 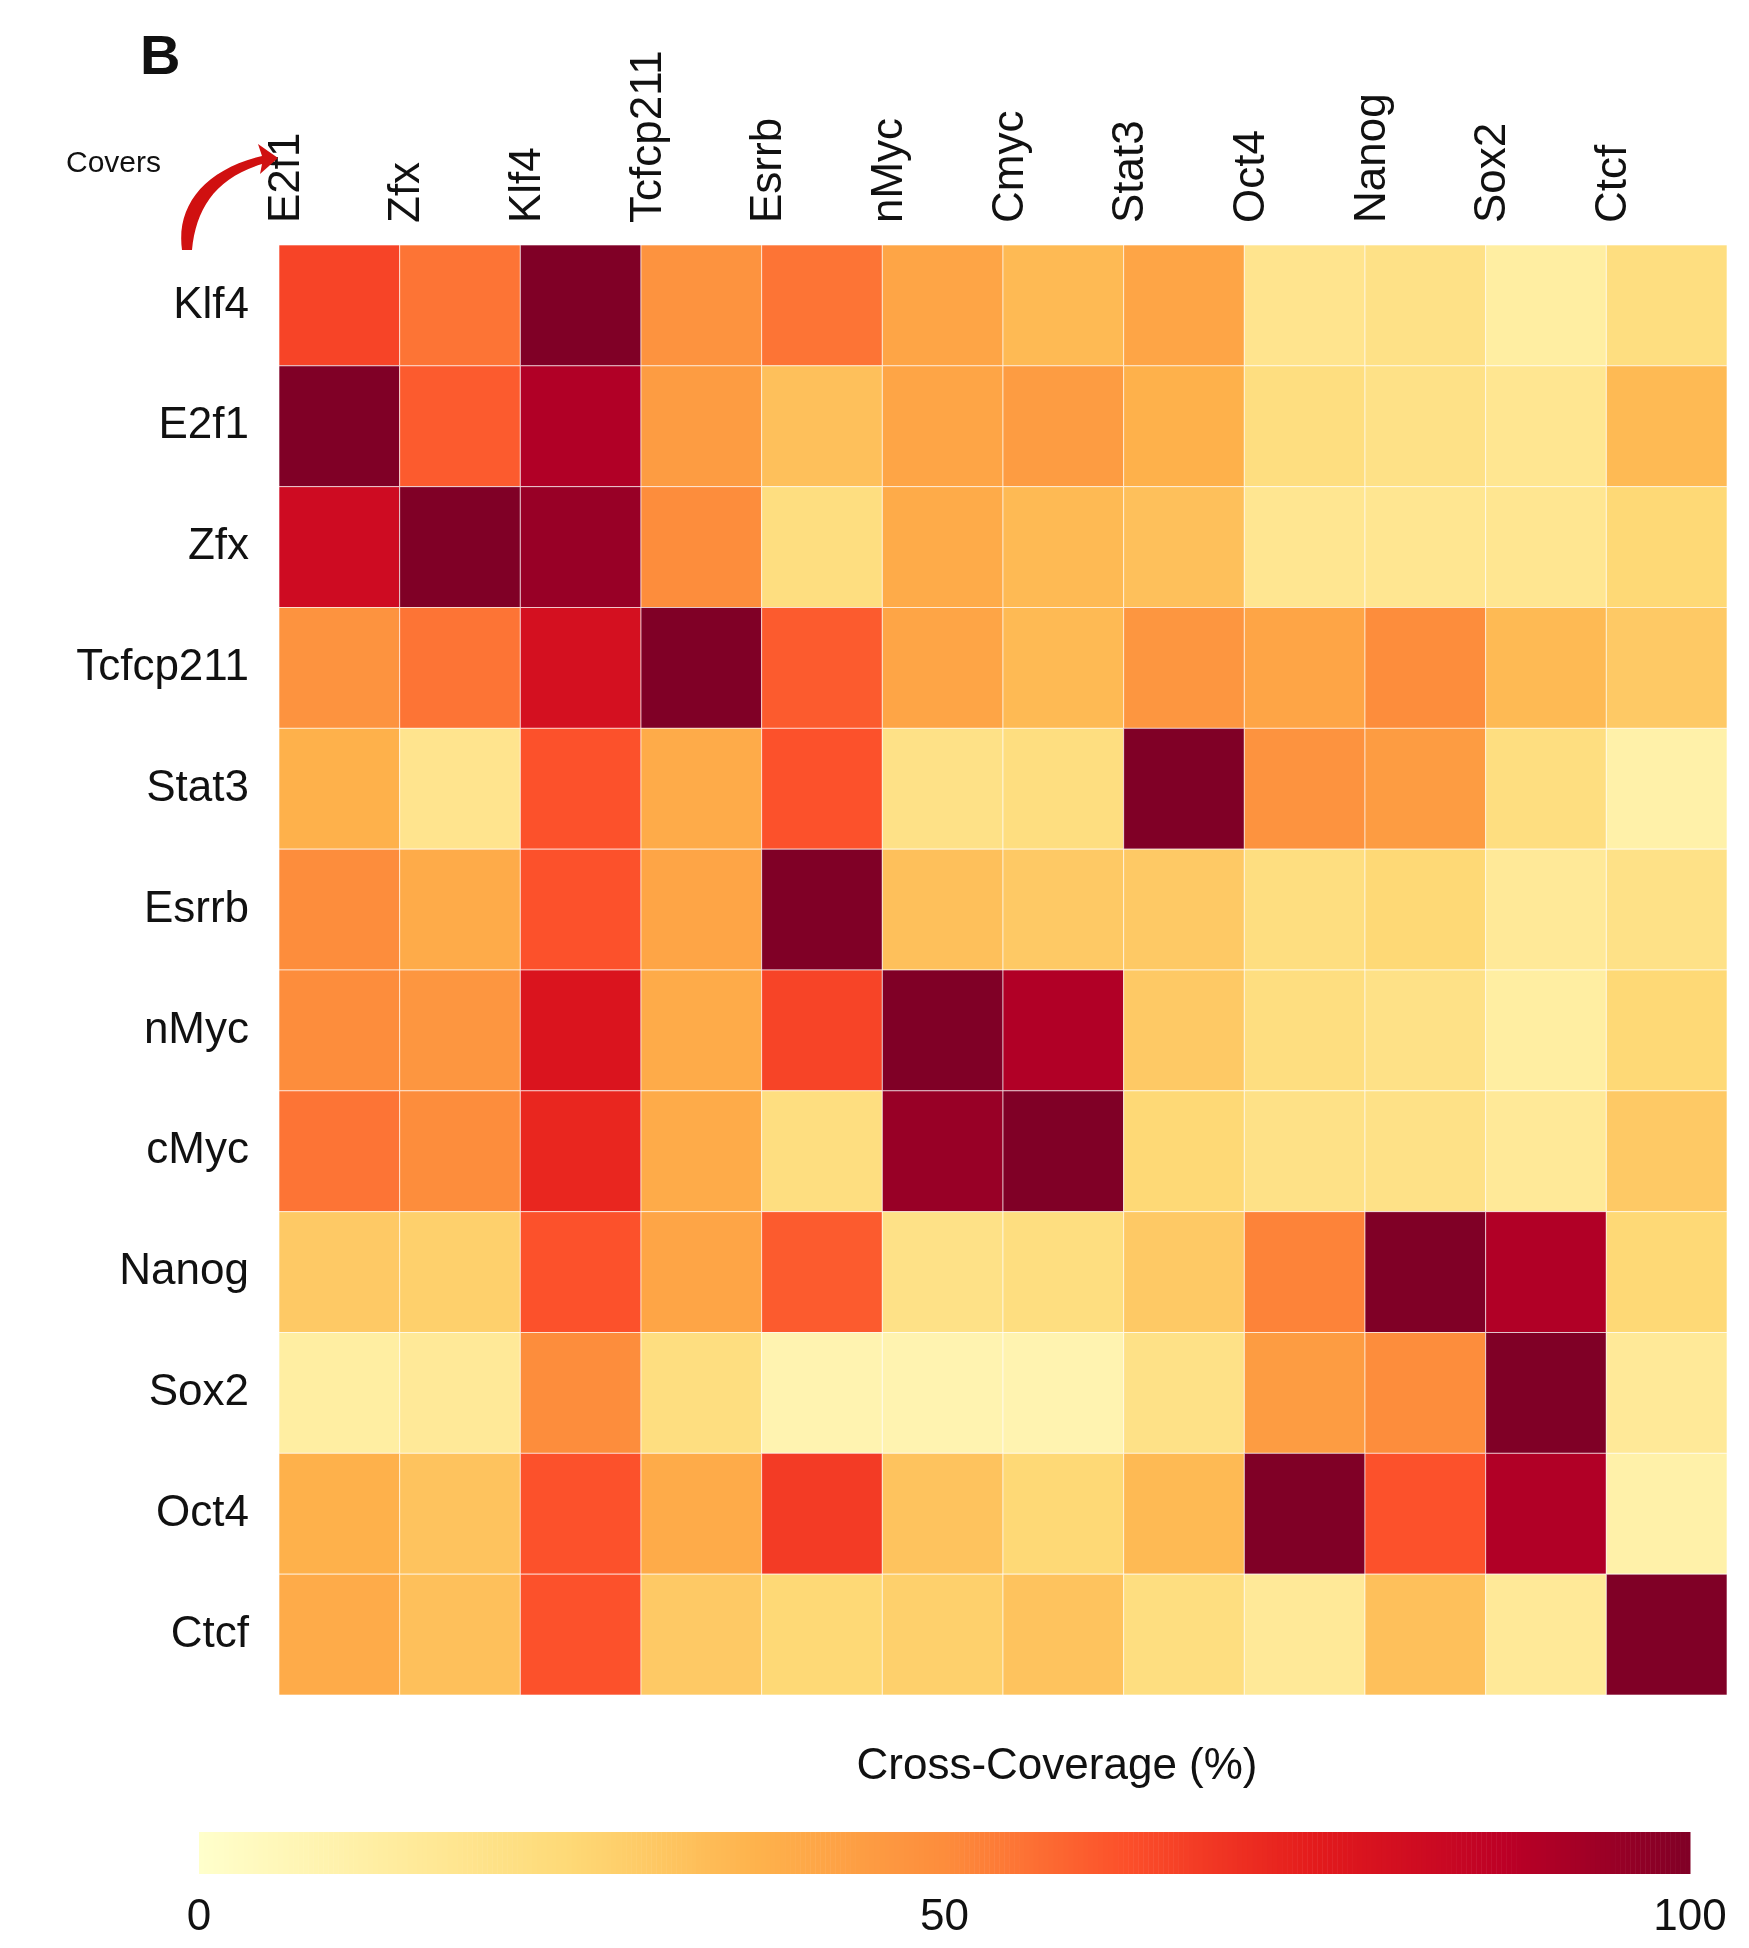 What do you see at coordinates (1690, 1915) in the screenshot?
I see `color-bar-label: 100` at bounding box center [1690, 1915].